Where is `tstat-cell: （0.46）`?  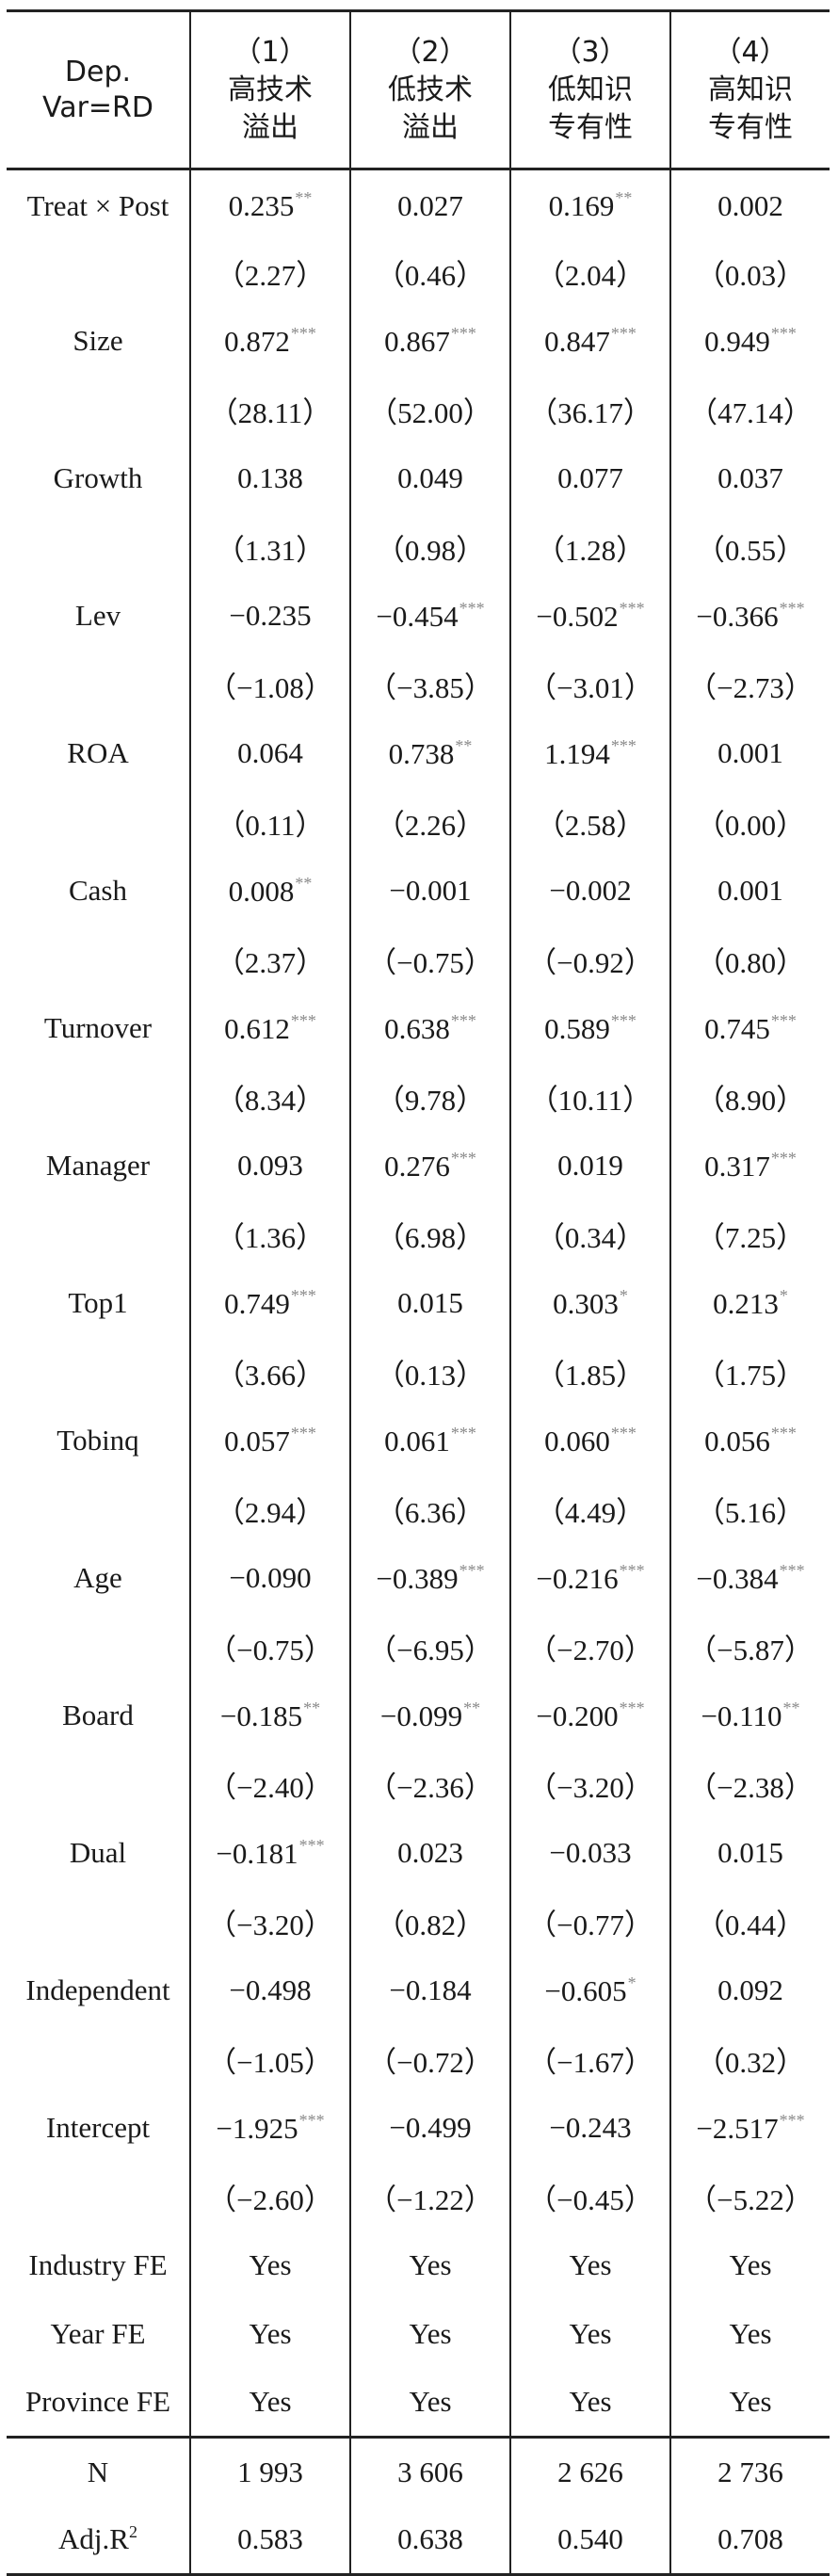 tstat-cell: （0.46） is located at coordinates (429, 272).